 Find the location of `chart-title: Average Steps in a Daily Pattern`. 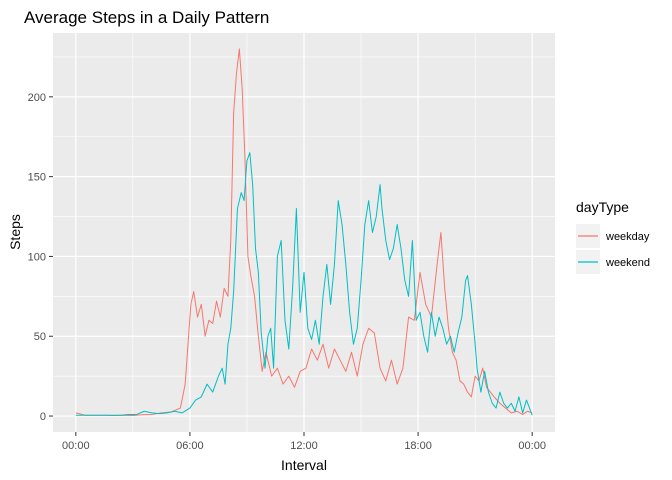

chart-title: Average Steps in a Daily Pattern is located at coordinates (146, 17).